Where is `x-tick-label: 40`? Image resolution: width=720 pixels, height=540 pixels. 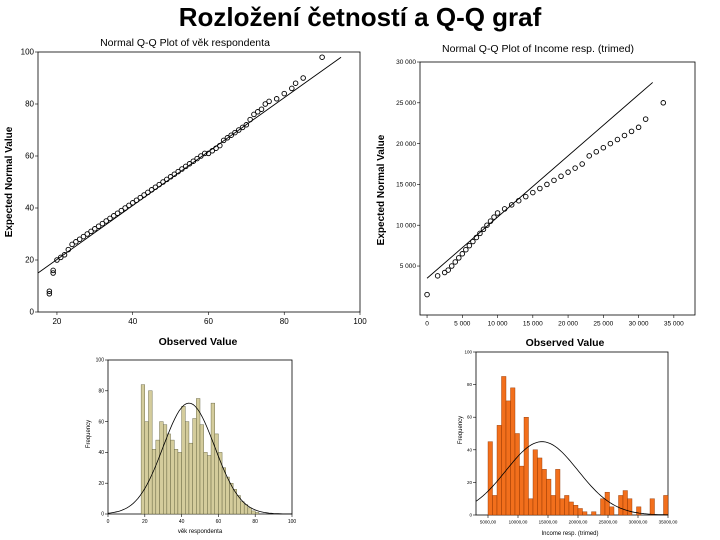 x-tick-label: 40 is located at coordinates (182, 522).